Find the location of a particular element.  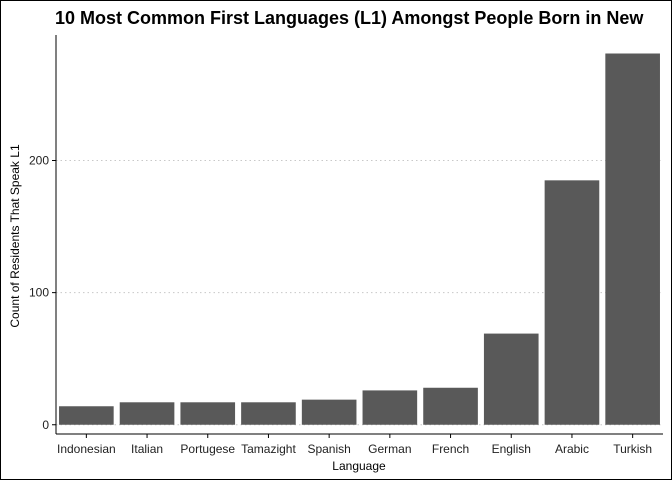

x-tick-label: Tamazight is located at coordinates (268, 449).